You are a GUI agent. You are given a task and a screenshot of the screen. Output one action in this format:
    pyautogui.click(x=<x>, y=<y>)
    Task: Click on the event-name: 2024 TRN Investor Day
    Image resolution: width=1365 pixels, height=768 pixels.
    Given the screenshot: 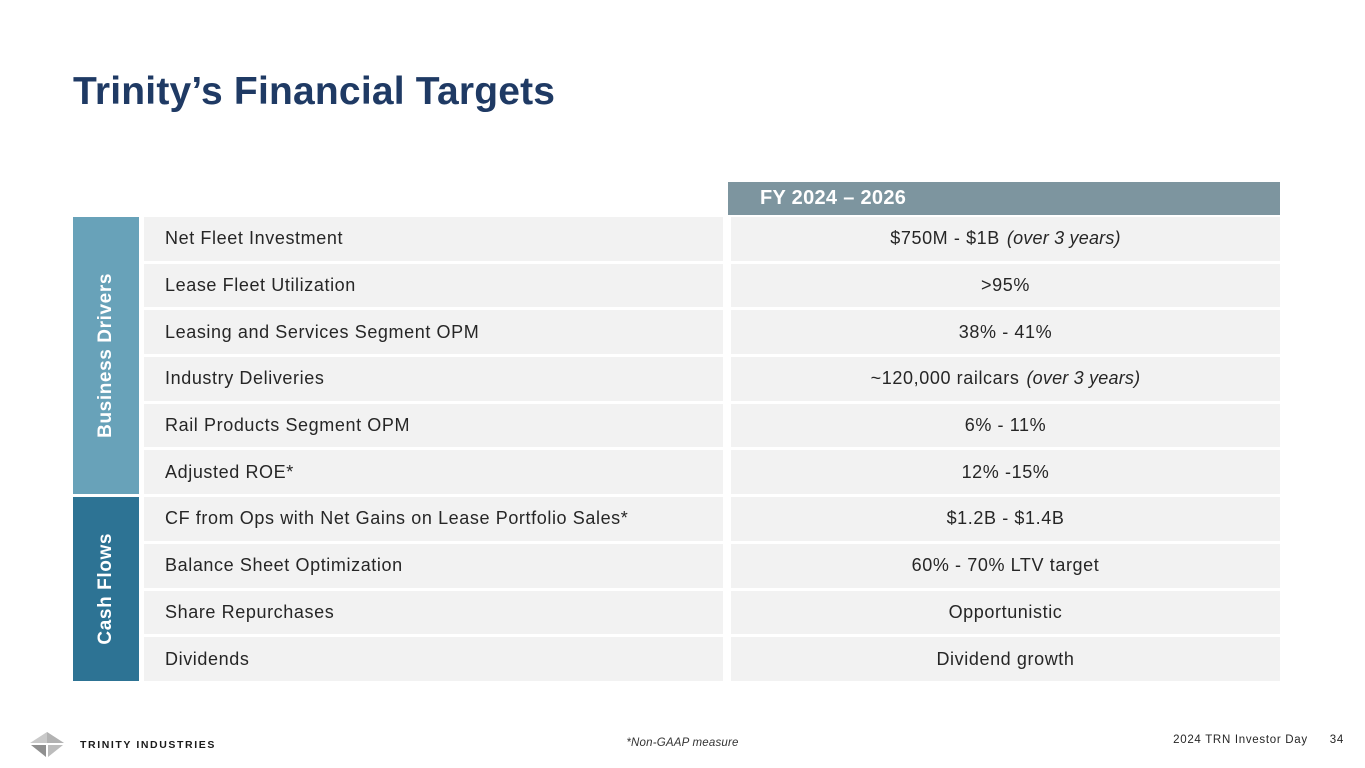 What is the action you would take?
    pyautogui.click(x=1240, y=740)
    